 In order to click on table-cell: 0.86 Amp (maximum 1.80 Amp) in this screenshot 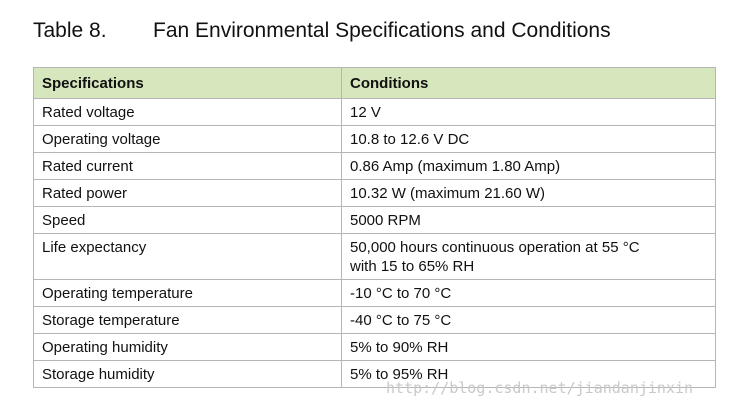, I will do `click(528, 166)`.